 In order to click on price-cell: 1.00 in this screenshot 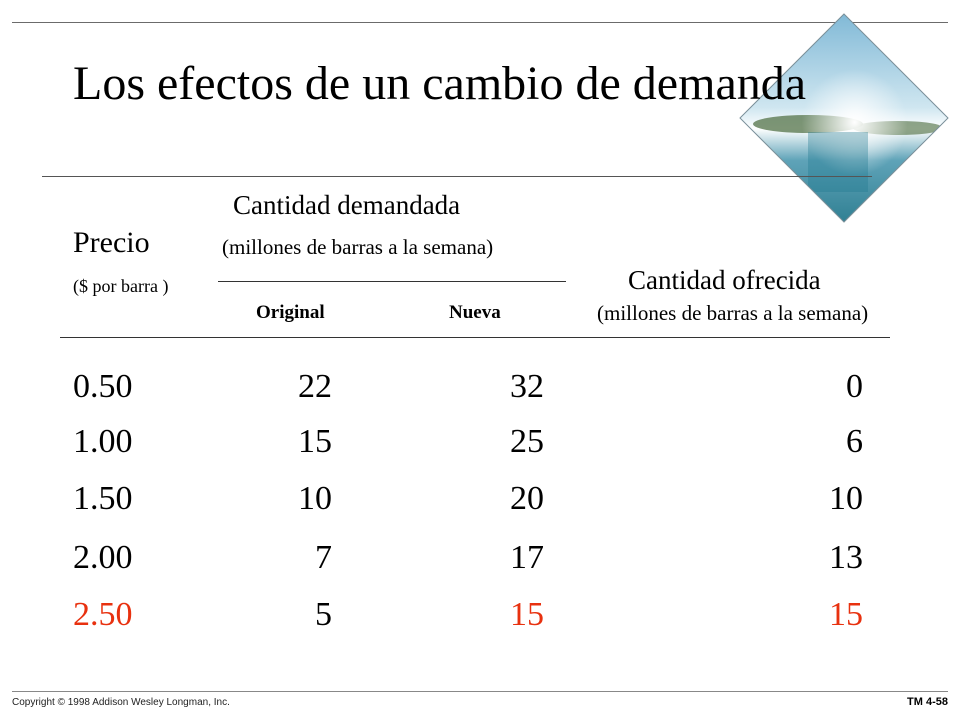, I will do `click(103, 441)`.